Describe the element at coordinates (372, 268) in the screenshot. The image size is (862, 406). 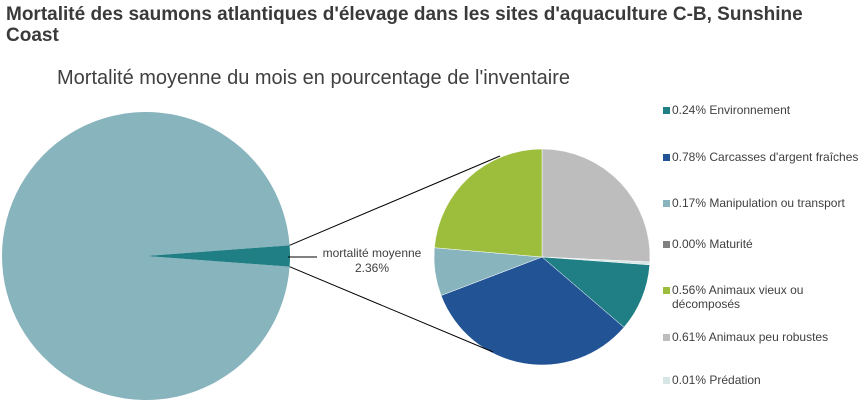
I see `data-label-value: 2.36%` at that location.